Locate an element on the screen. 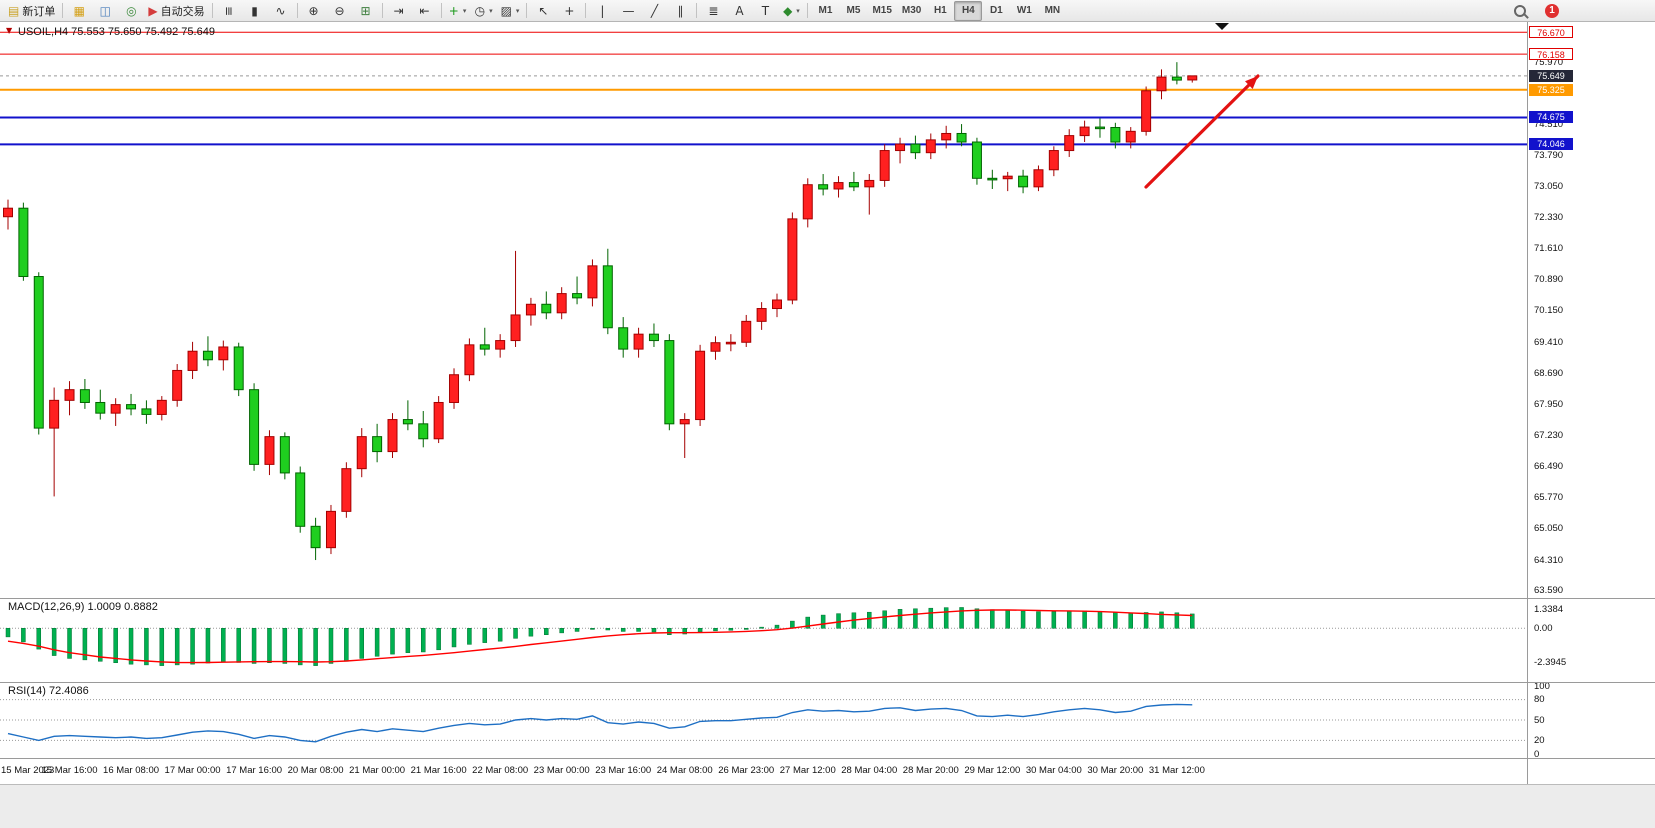 This screenshot has height=828, width=1655. search-icon is located at coordinates (1520, 10).